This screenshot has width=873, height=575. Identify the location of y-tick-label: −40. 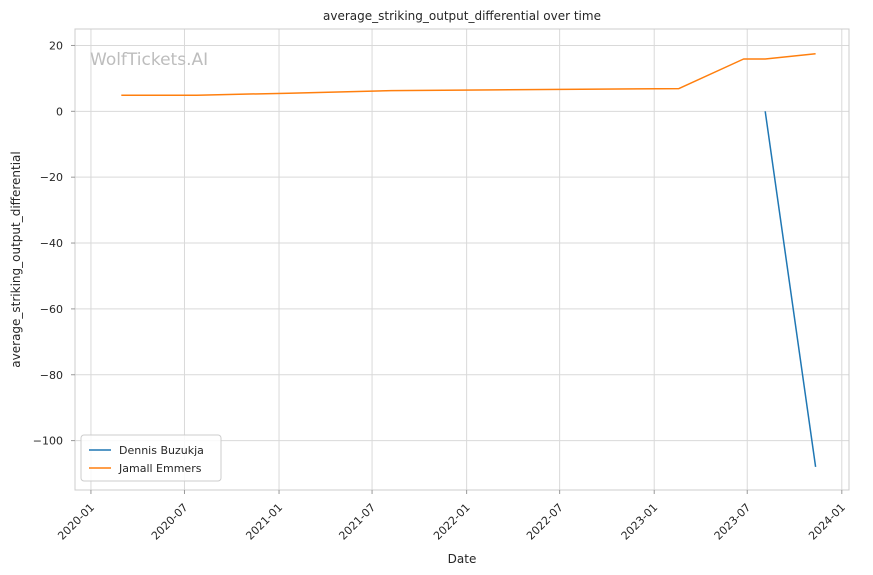
(51, 243).